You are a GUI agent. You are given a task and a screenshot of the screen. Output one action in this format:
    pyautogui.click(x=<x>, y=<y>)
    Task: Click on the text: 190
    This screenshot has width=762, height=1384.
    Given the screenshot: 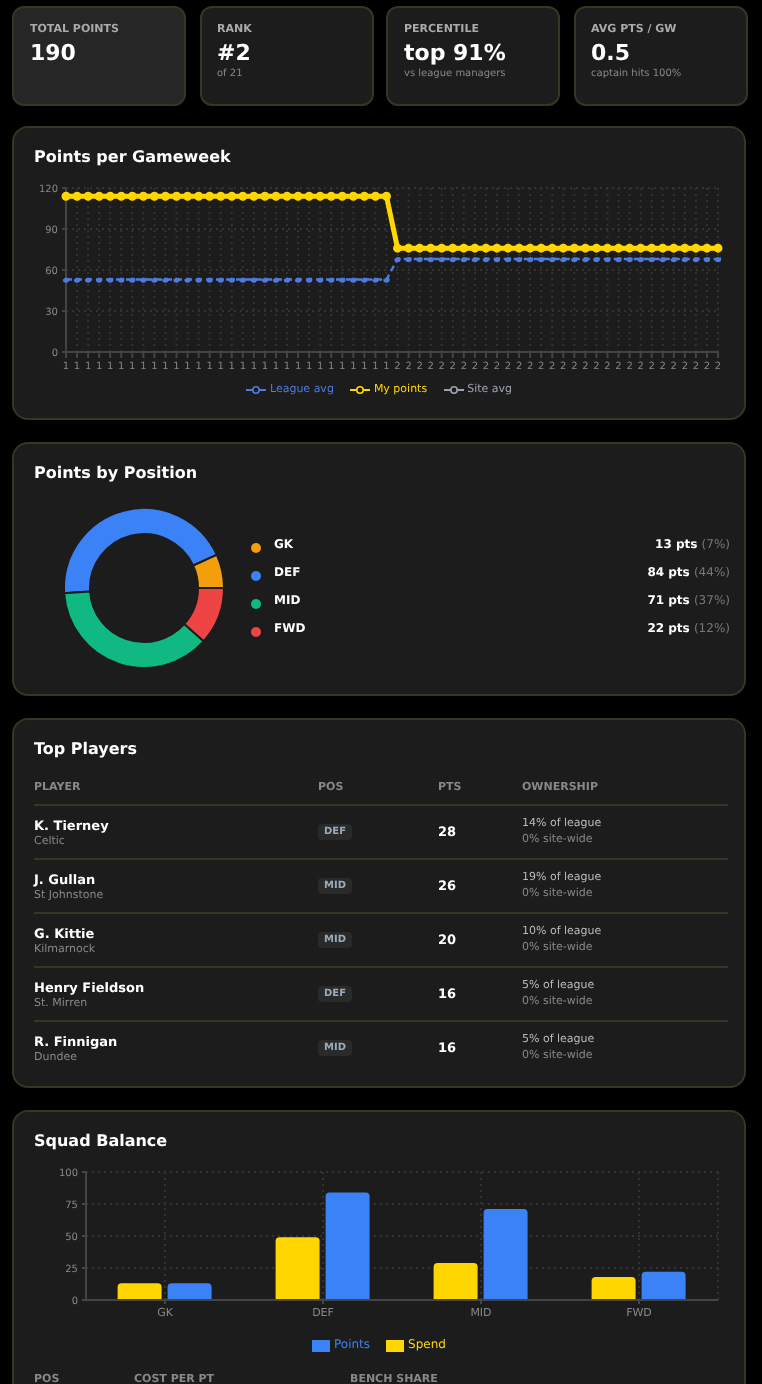 What is the action you would take?
    pyautogui.click(x=53, y=53)
    